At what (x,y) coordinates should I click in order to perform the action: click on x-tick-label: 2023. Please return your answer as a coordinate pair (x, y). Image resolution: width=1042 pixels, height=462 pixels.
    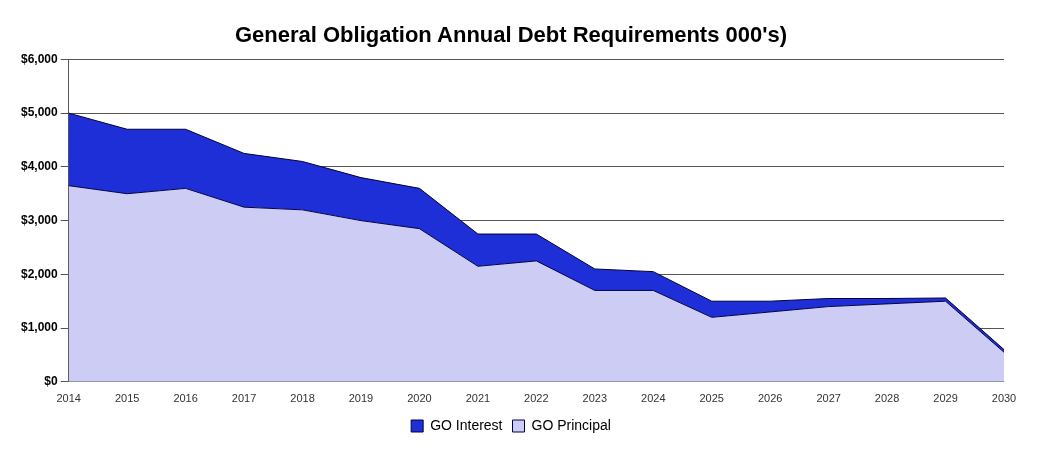
    Looking at the image, I should click on (595, 398).